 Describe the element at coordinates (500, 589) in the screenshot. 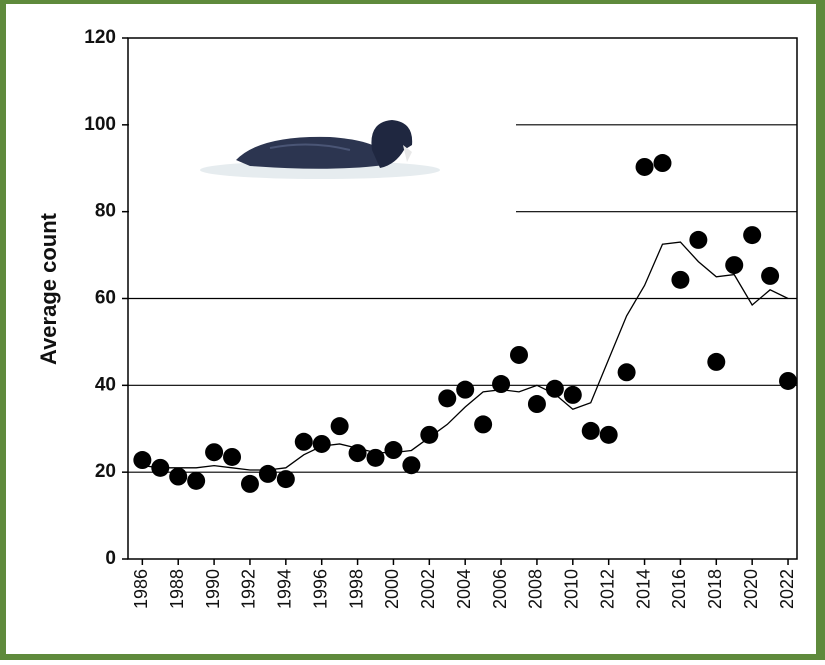

I see `x-tick-label: 2006` at that location.